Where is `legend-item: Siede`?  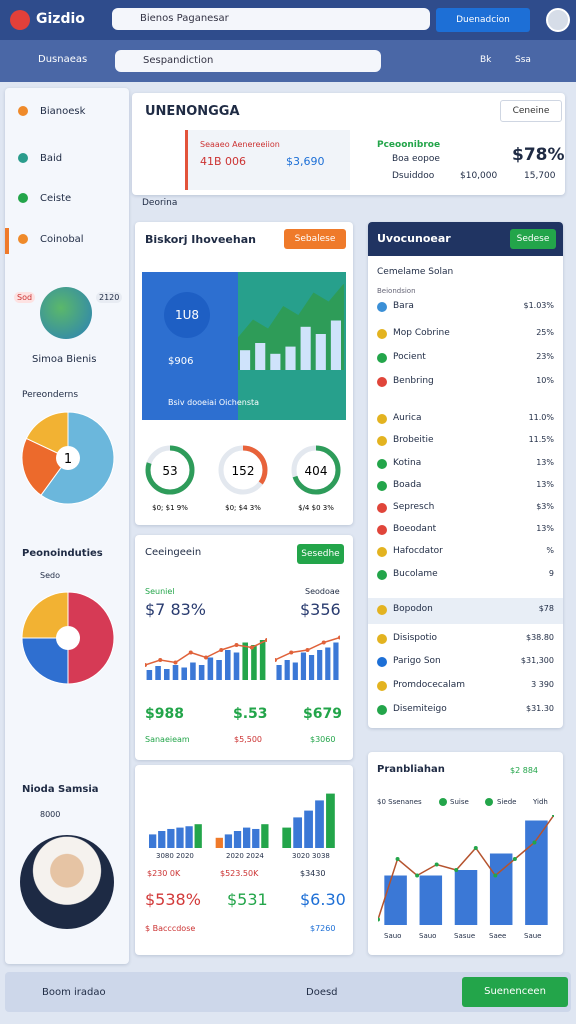
legend-item: Siede is located at coordinates (507, 802).